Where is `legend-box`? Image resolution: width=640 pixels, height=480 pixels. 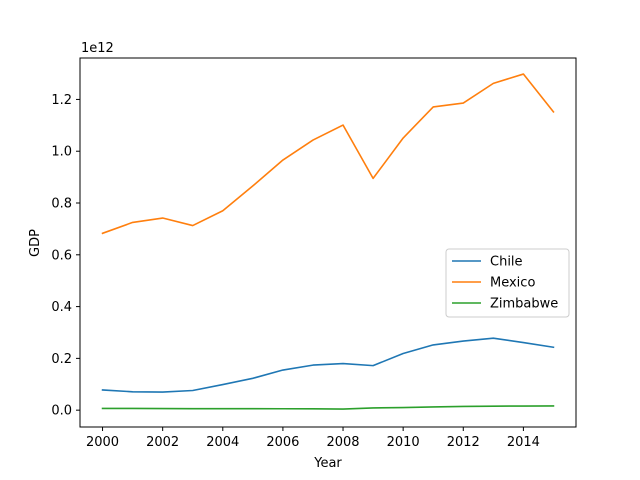
legend-box is located at coordinates (507, 283).